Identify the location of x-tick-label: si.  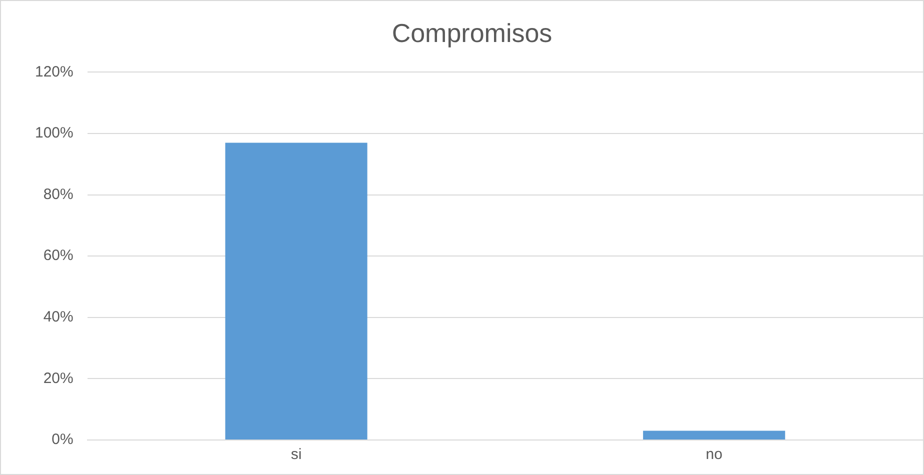
(296, 455).